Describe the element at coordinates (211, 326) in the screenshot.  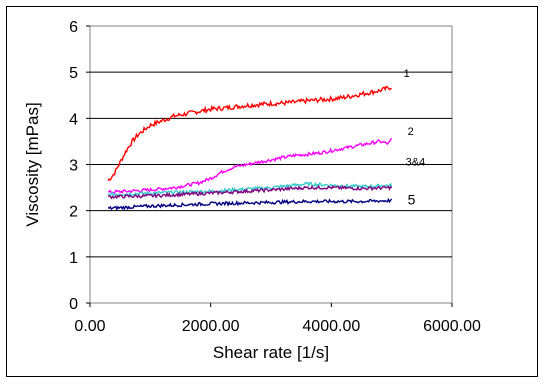
I see `x-tick-label: 2000.00` at that location.